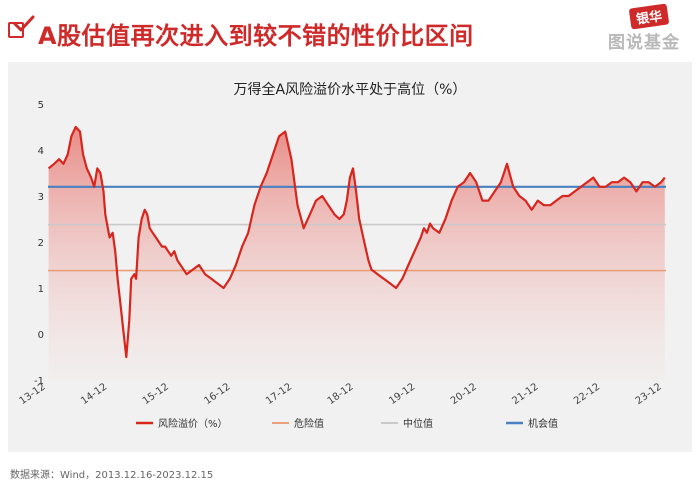 The width and height of the screenshot is (700, 486). I want to click on legend-item-4: 机会值, so click(532, 423).